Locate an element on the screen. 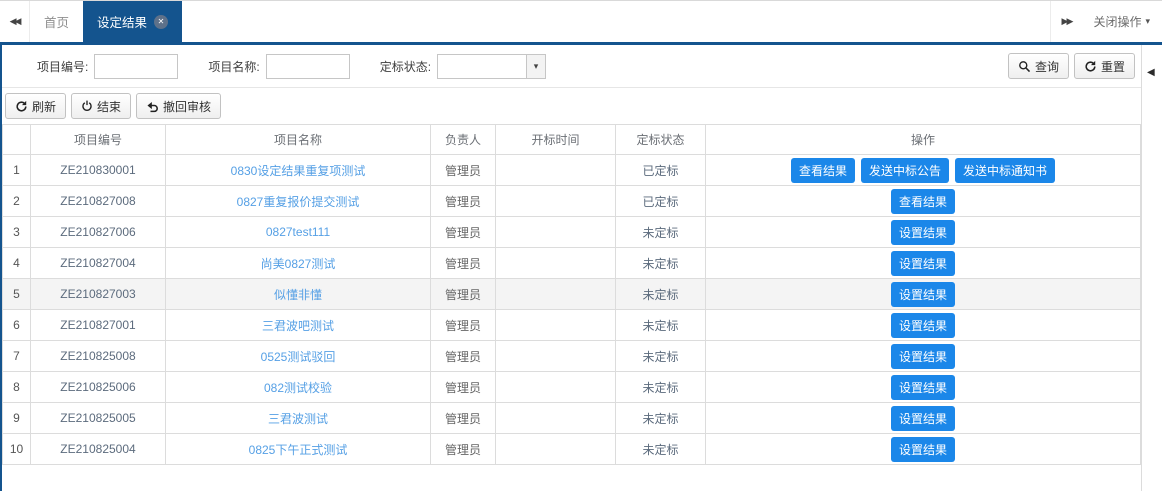  project-name-link: 082测试校验 is located at coordinates (298, 387).